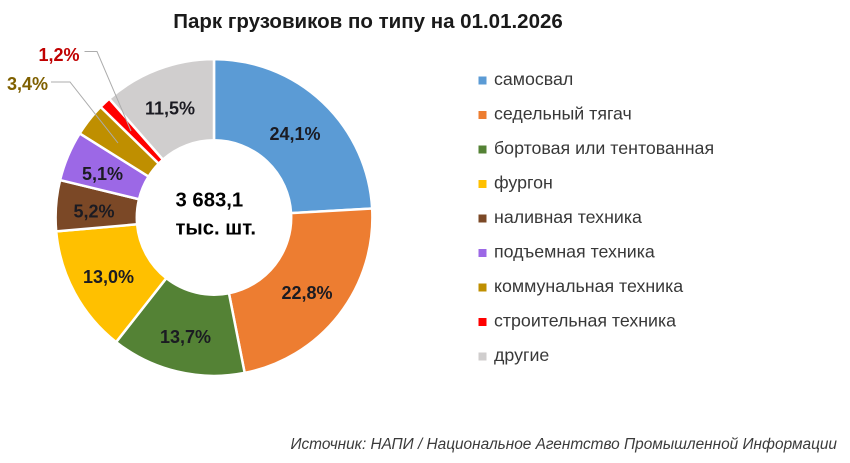  What do you see at coordinates (170, 108) in the screenshot?
I see `svg-text: 11,5%` at bounding box center [170, 108].